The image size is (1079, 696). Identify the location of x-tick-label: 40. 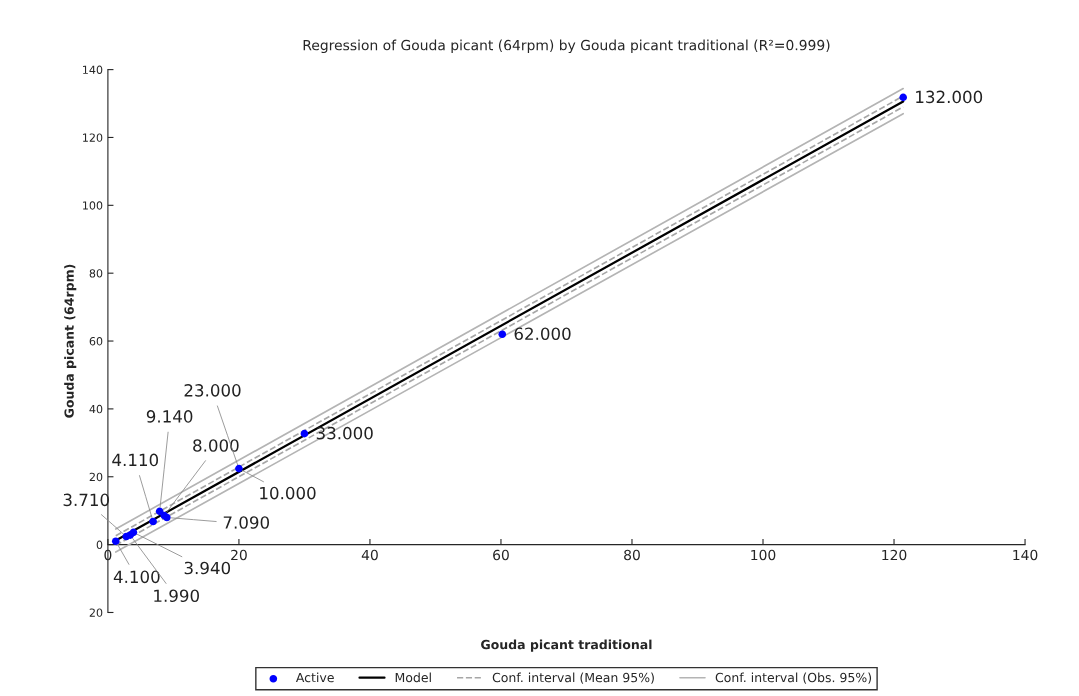
(369, 555).